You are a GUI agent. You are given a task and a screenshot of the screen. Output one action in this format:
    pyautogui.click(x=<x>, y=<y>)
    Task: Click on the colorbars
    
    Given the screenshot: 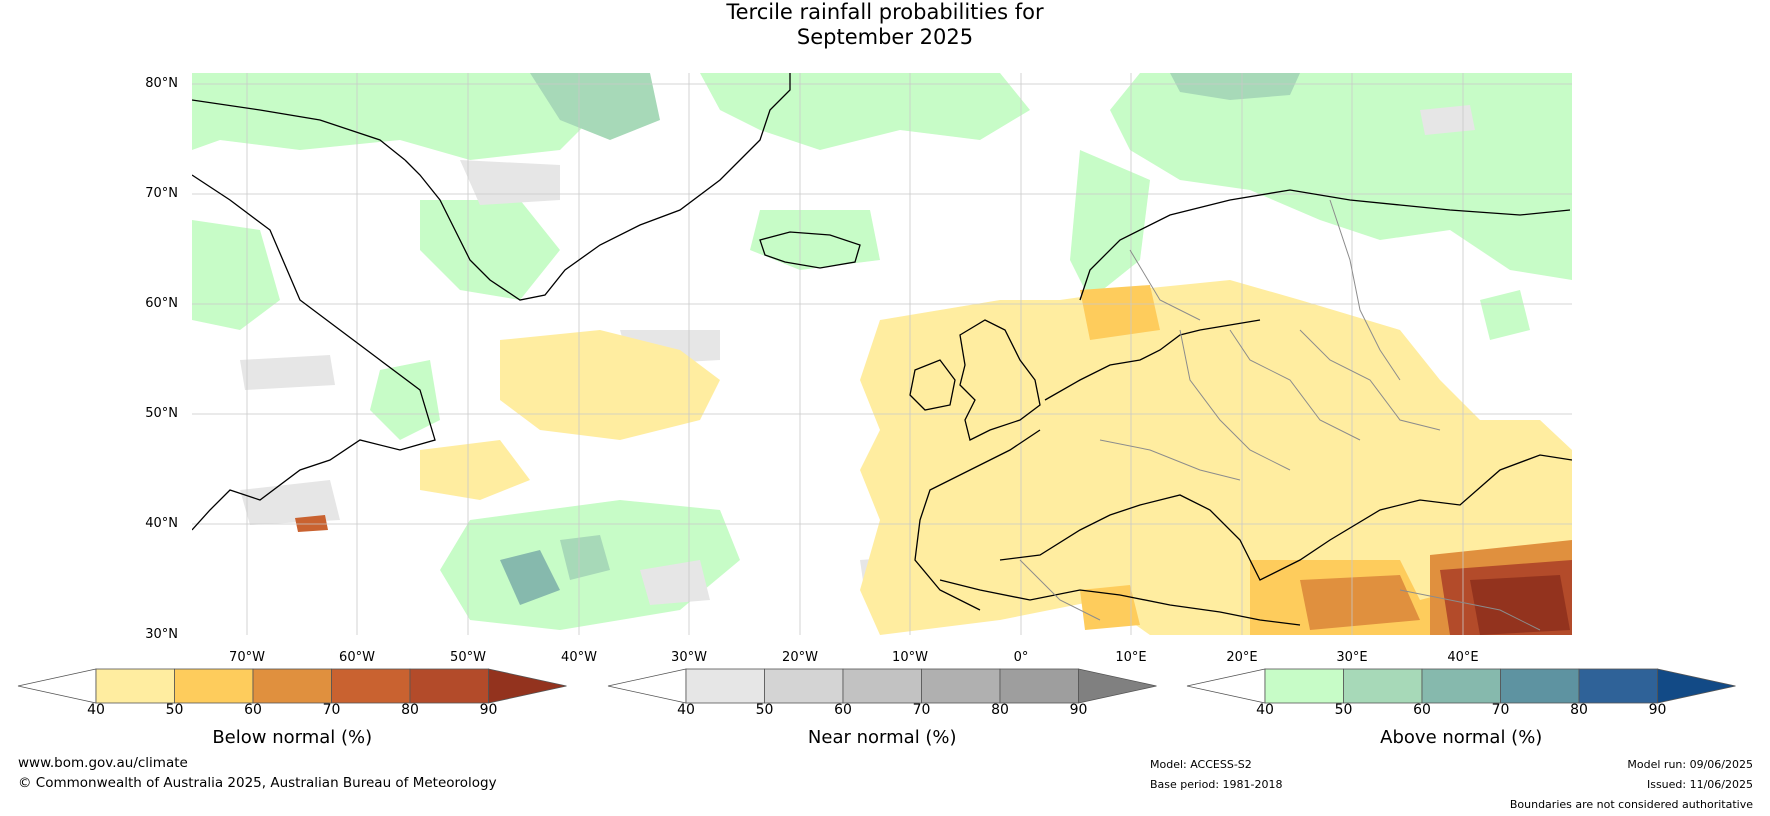 What is the action you would take?
    pyautogui.click(x=876, y=686)
    